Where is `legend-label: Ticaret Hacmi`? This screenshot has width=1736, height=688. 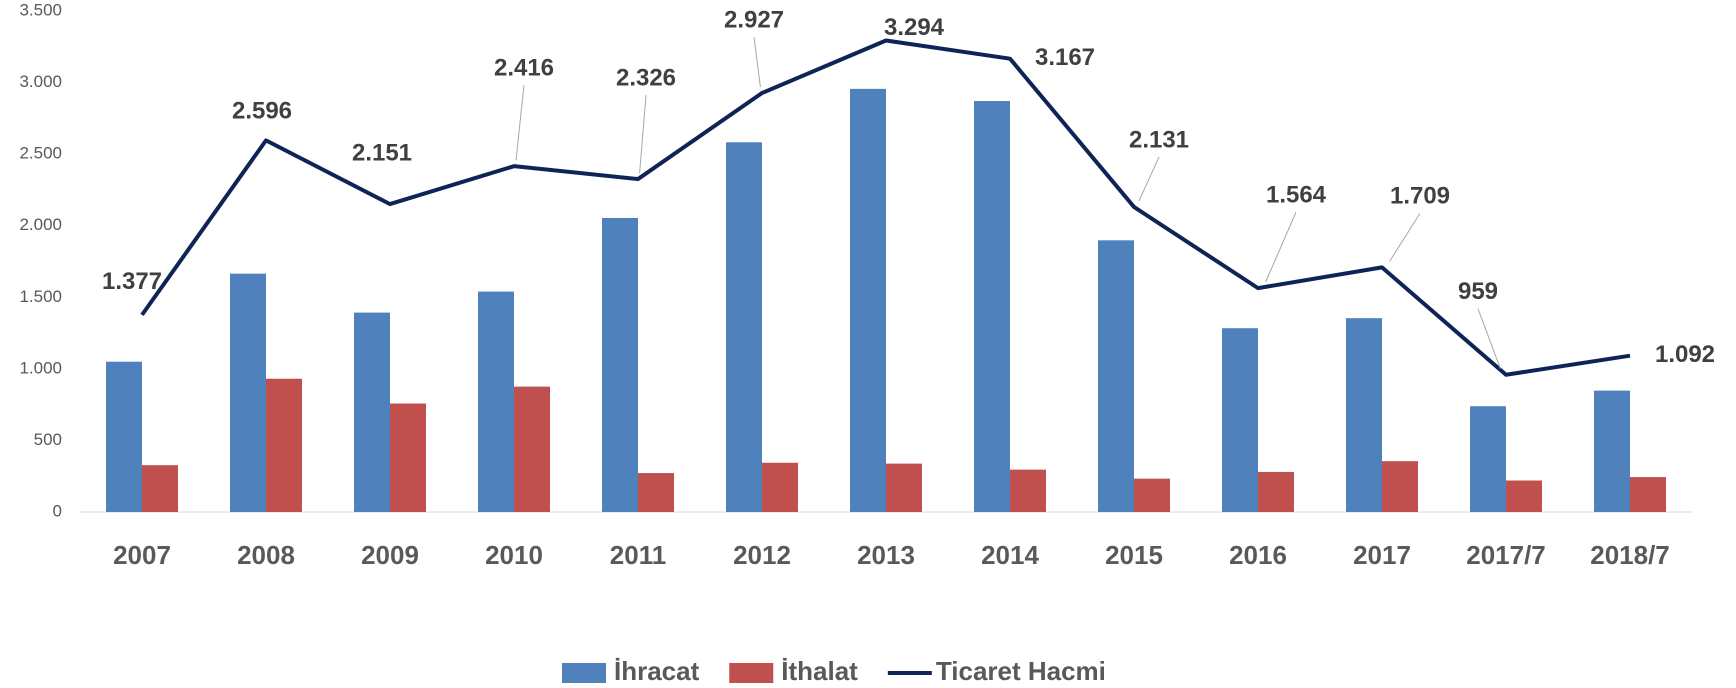 legend-label: Ticaret Hacmi is located at coordinates (1021, 671).